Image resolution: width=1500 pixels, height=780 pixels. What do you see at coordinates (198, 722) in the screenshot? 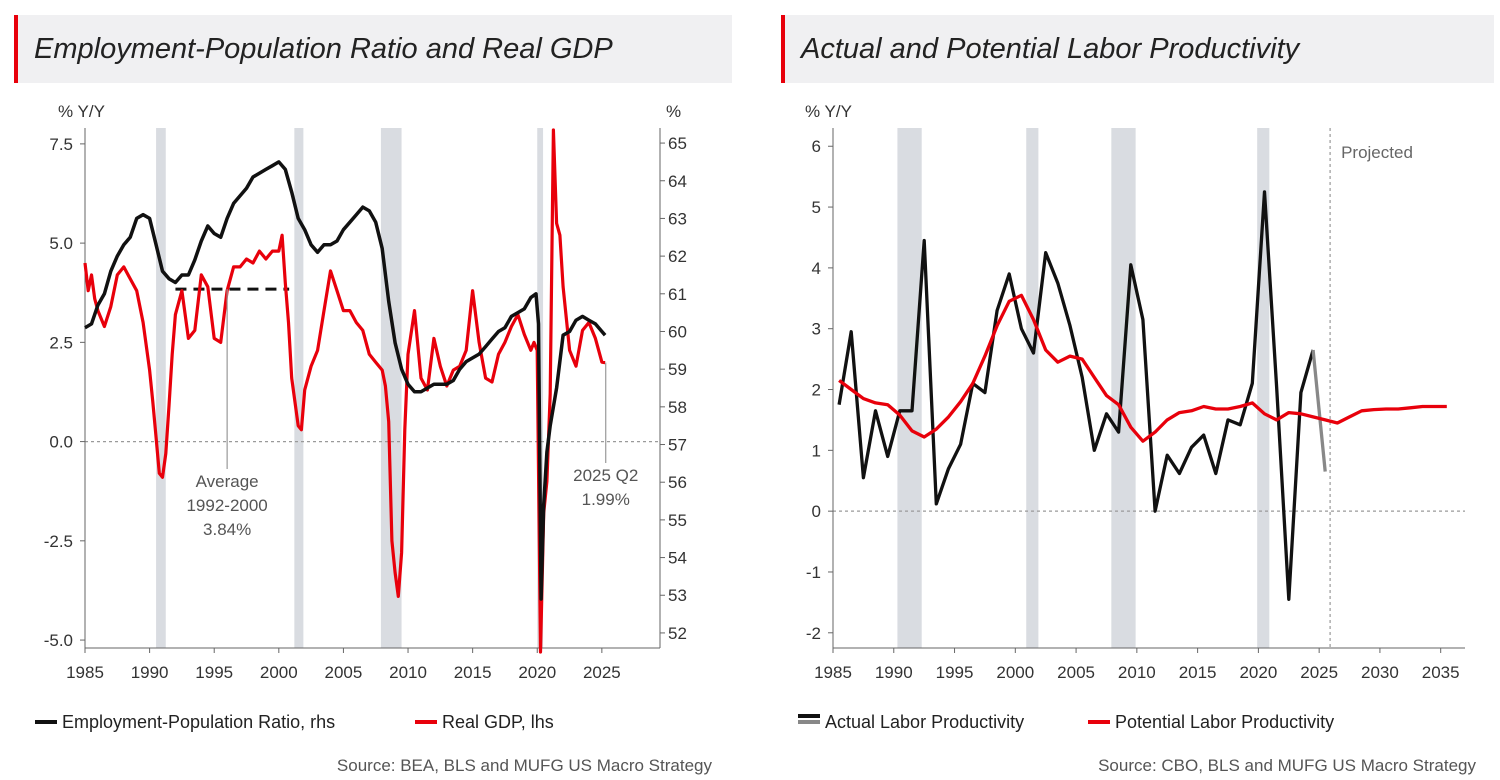
I see `legend-label-0: Employment-Population Ratio, rhs` at bounding box center [198, 722].